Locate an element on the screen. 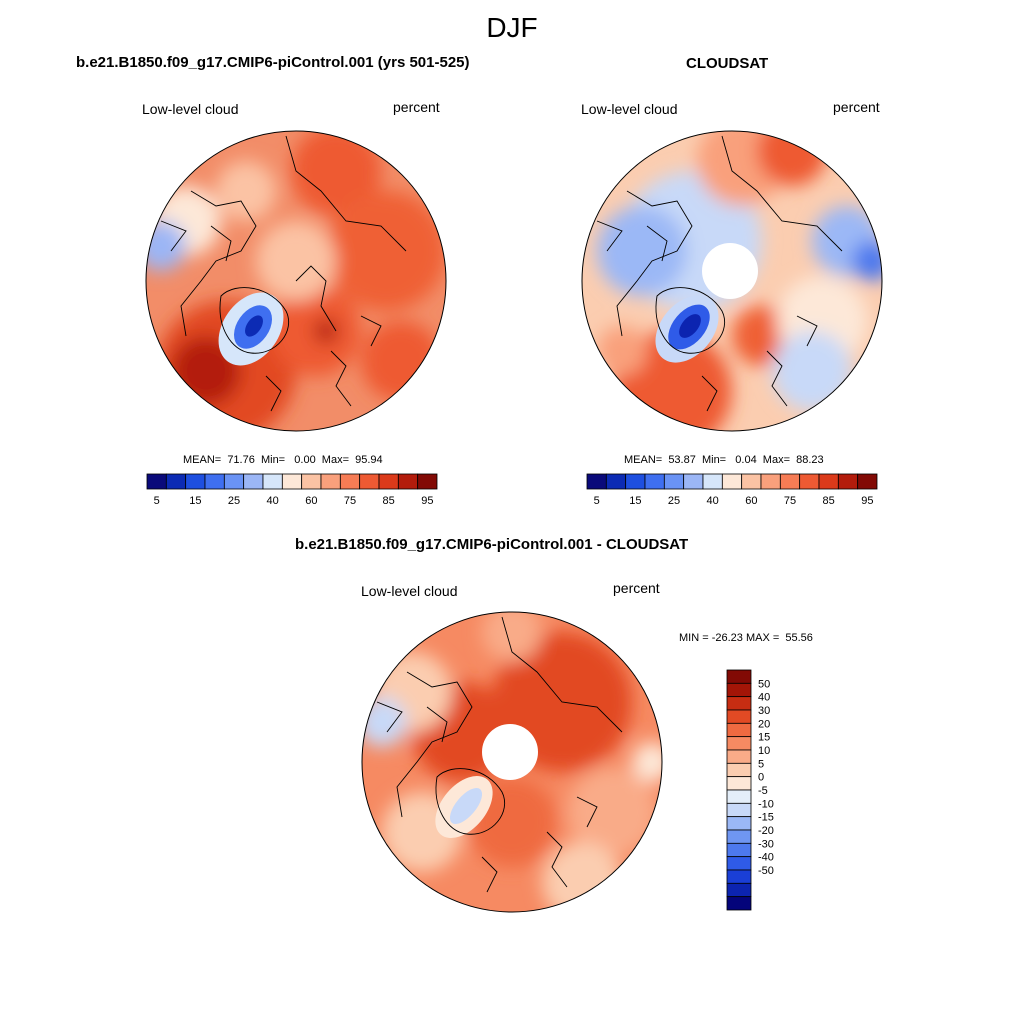  colorbar-label: 0 is located at coordinates (761, 778).